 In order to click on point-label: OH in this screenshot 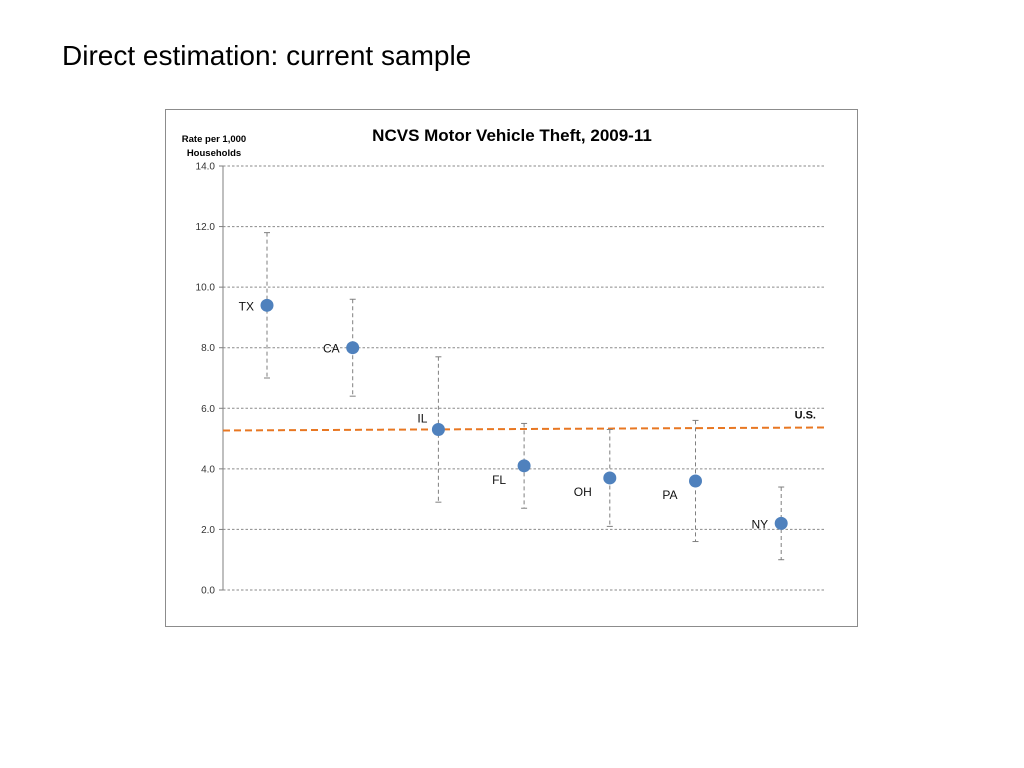, I will do `click(583, 492)`.